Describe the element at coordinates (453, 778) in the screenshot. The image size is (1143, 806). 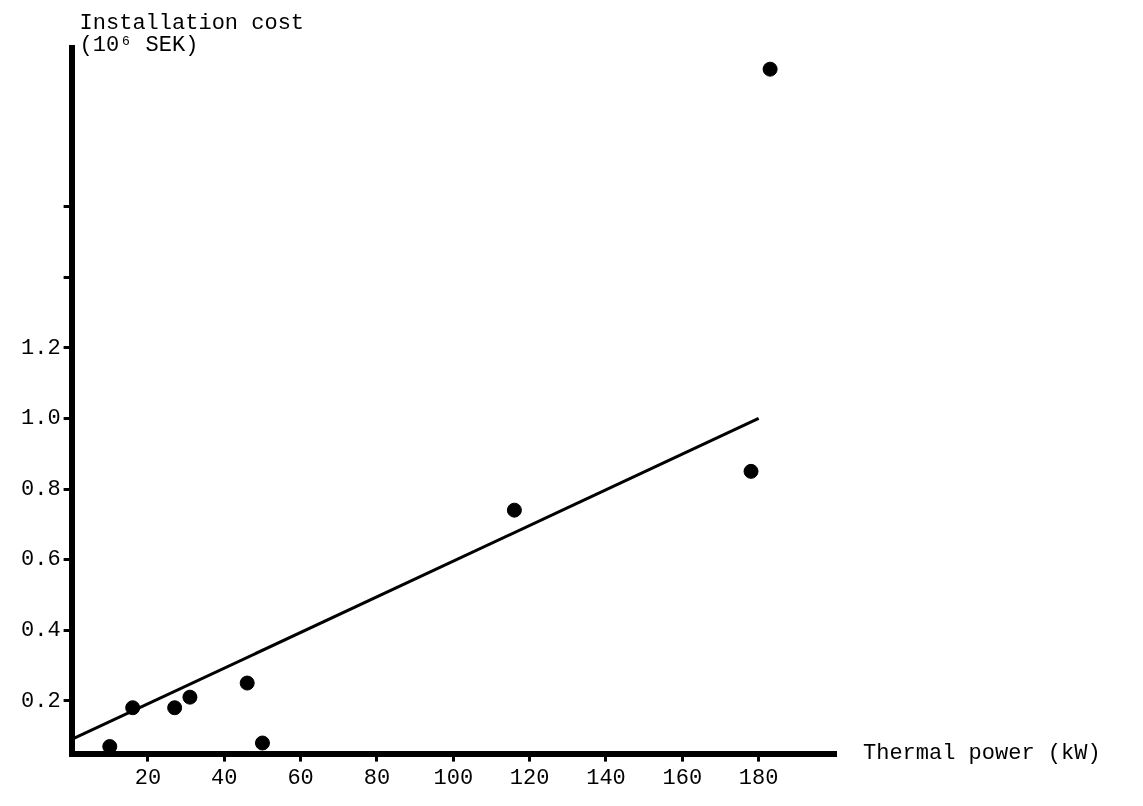
I see `x-tick-label: 100` at that location.